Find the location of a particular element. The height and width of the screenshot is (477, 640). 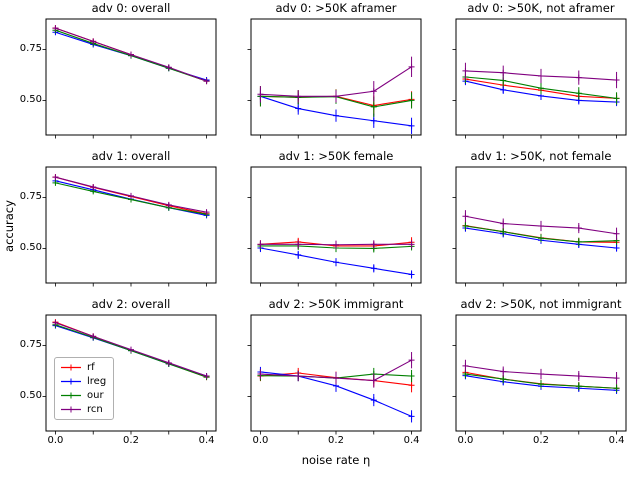

legend-label: lreg is located at coordinates (97, 381).